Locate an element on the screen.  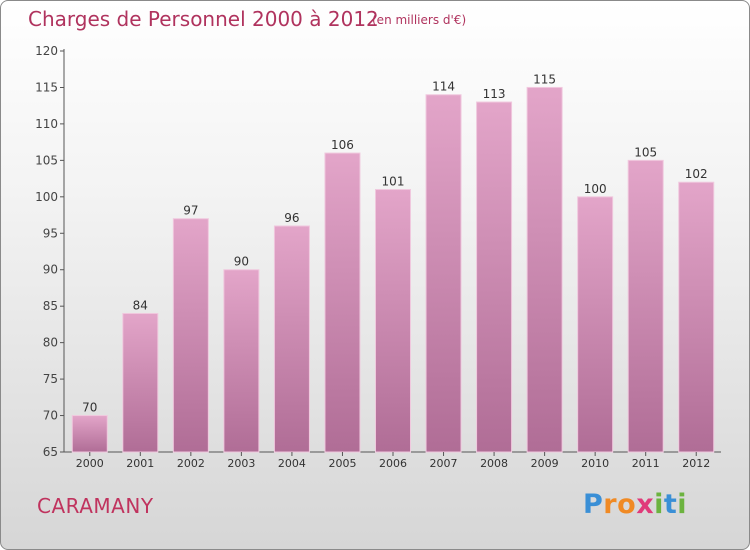
bar-value-label: 84 is located at coordinates (140, 305).